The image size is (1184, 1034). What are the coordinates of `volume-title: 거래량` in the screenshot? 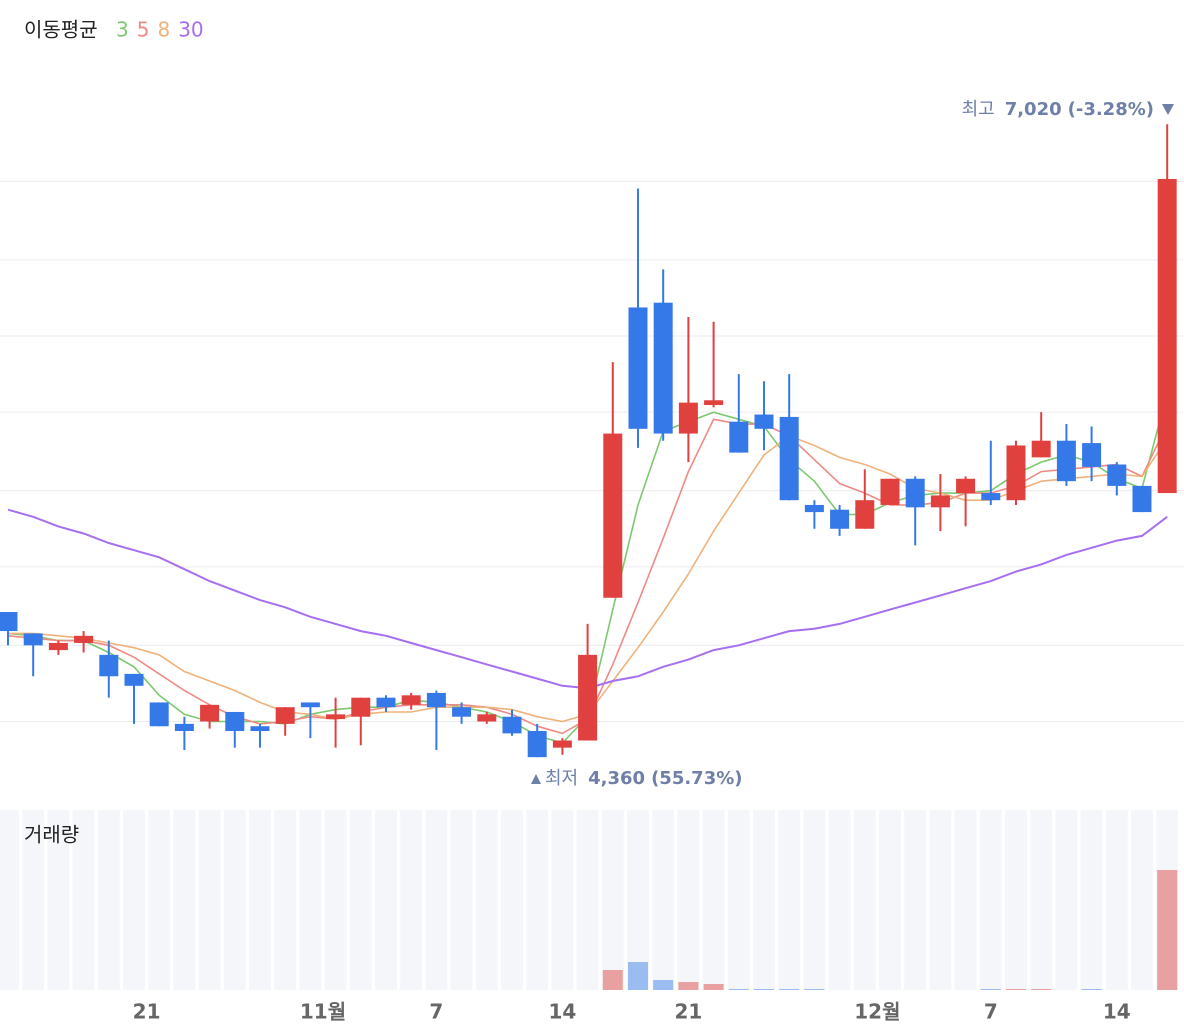 It's located at (51, 835).